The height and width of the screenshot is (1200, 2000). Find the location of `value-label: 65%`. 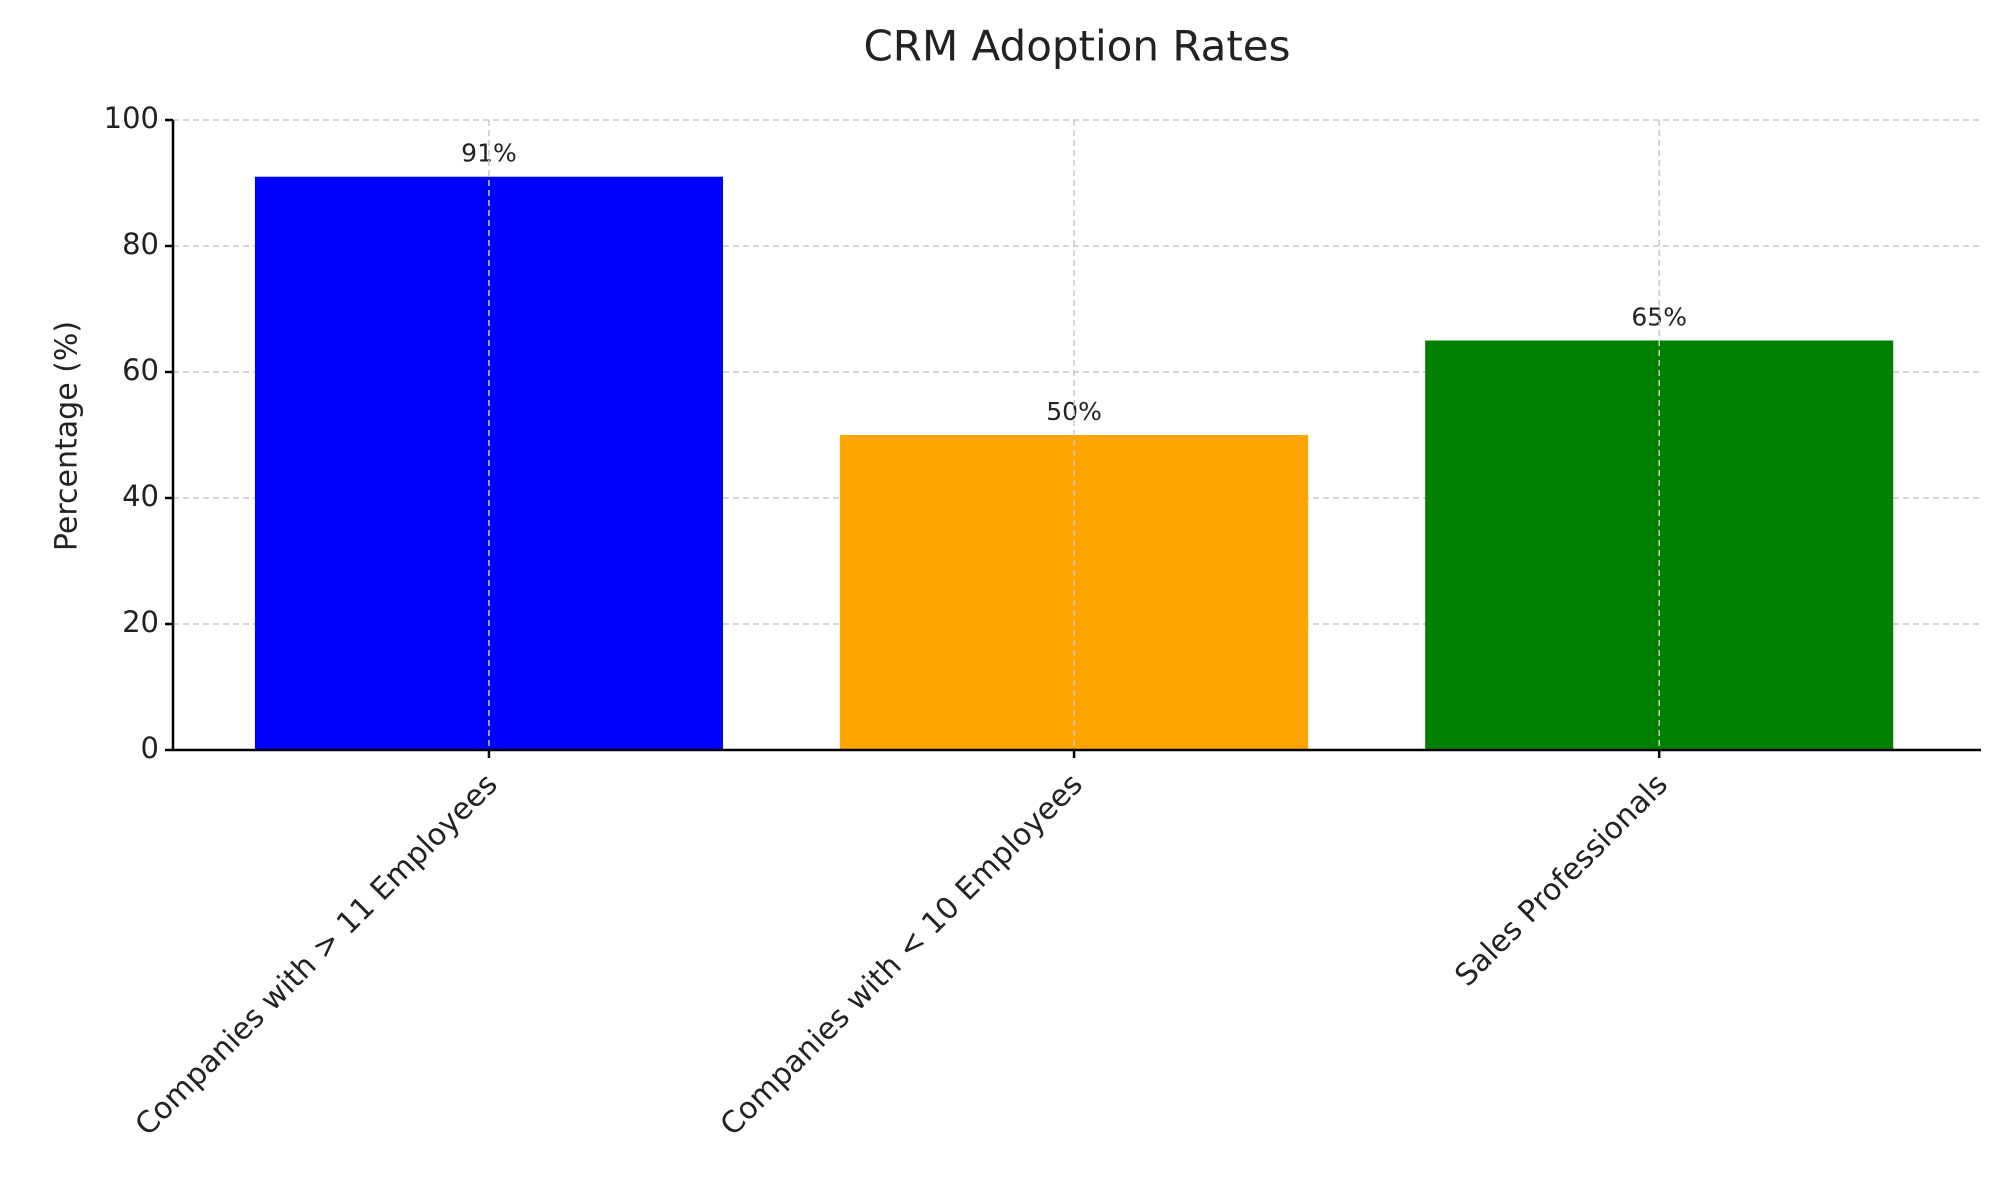

value-label: 65% is located at coordinates (1659, 317).